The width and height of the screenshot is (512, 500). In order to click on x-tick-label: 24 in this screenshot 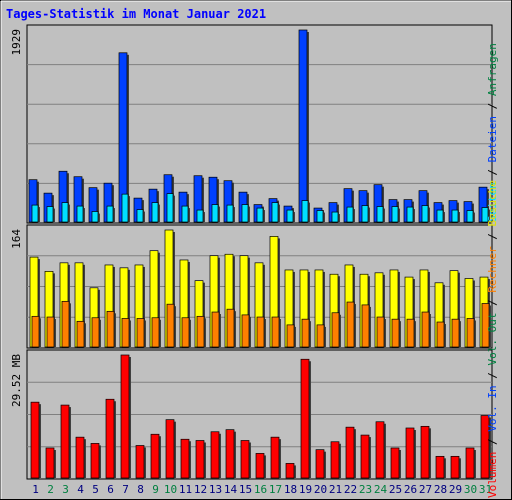, I will do `click(381, 489)`.